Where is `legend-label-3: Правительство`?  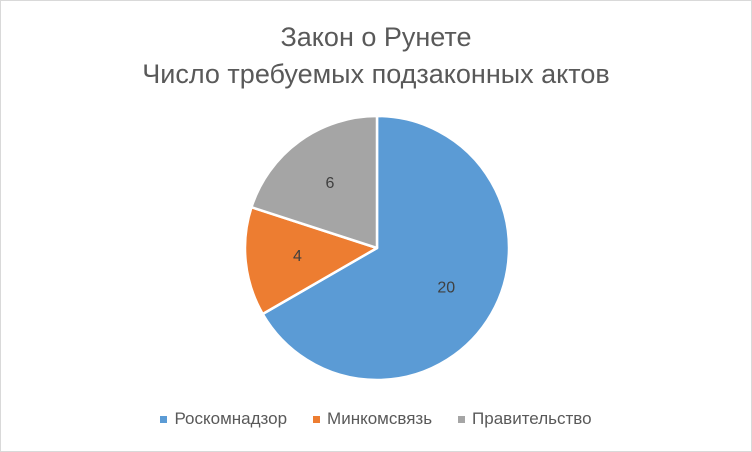
legend-label-3: Правительство is located at coordinates (532, 418).